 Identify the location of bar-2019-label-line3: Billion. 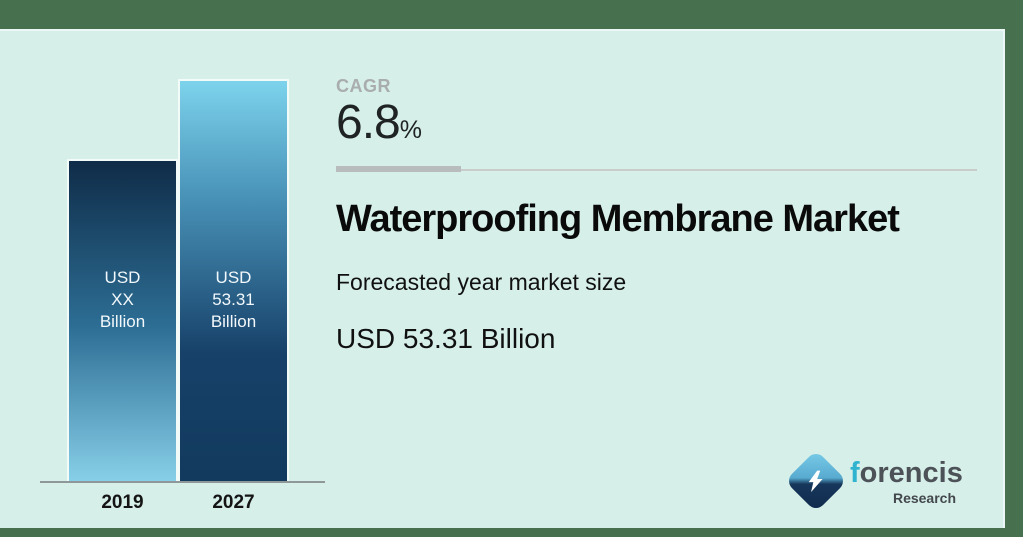
(122, 321).